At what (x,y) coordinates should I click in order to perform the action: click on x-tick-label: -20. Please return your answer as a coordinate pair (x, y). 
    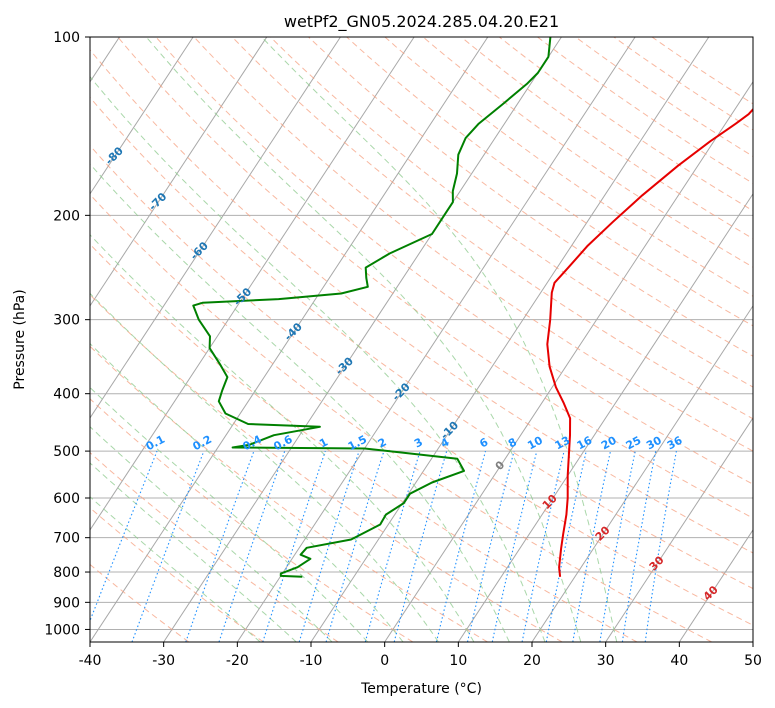
    Looking at the image, I should click on (237, 661).